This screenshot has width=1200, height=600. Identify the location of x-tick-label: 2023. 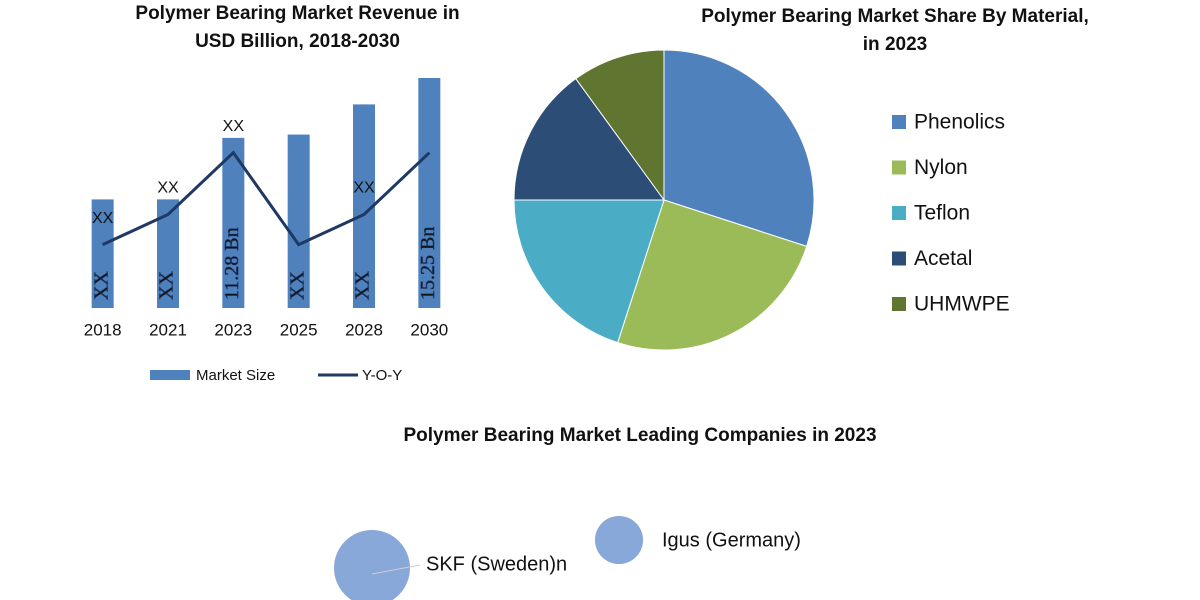
(233, 329).